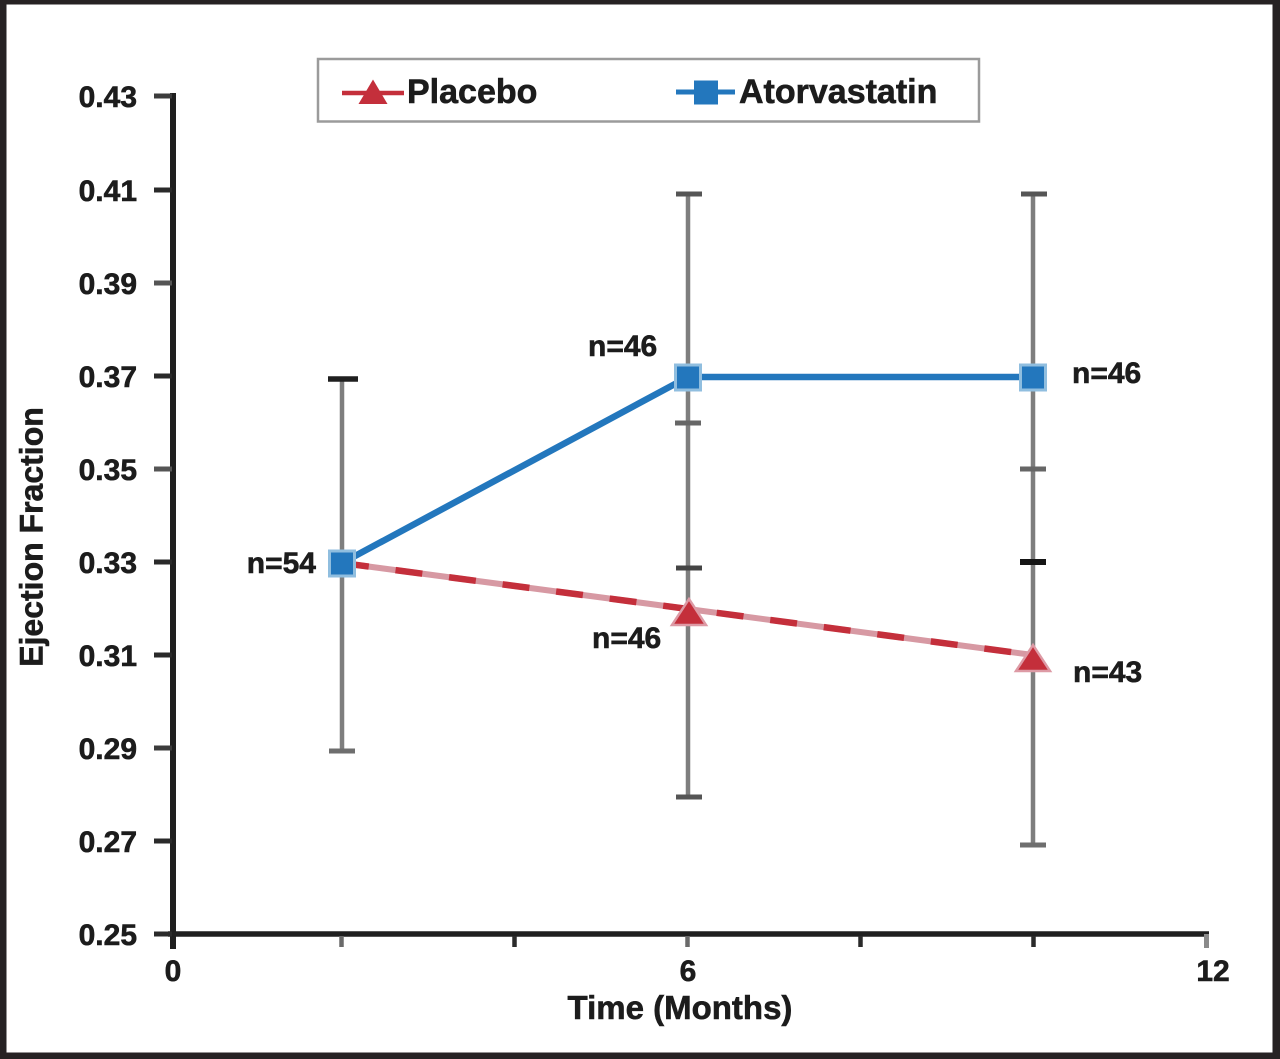 The image size is (1280, 1059). I want to click on svg-text: 0.25, so click(108, 935).